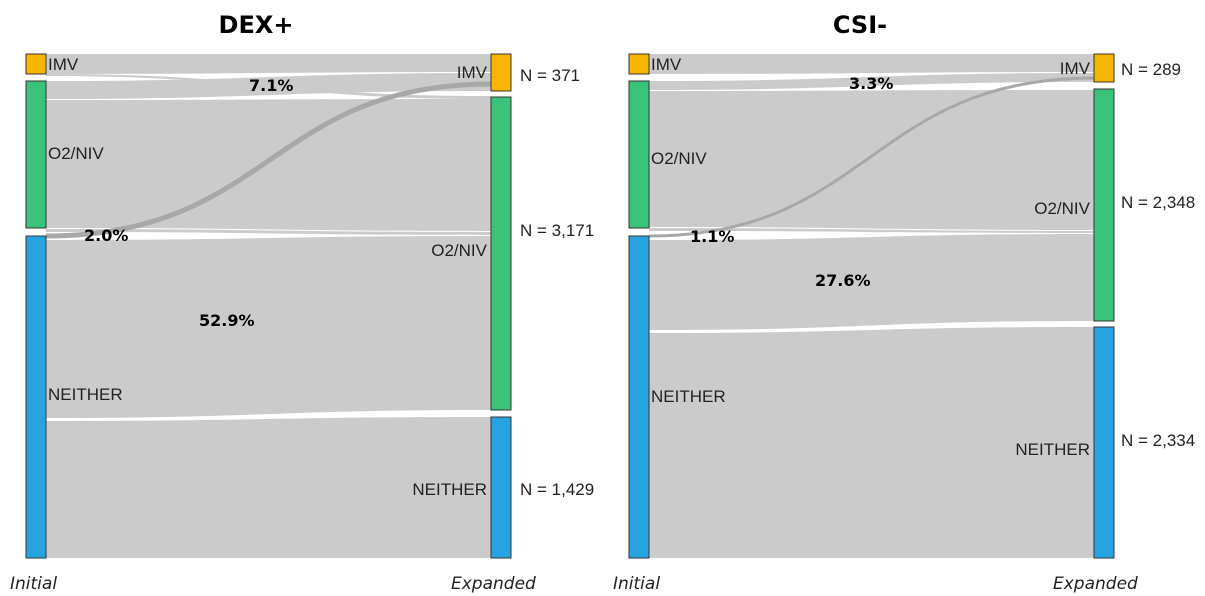 This screenshot has width=1205, height=596. Describe the element at coordinates (106, 235) in the screenshot. I see `pct-o2niv: 2.0%` at that location.